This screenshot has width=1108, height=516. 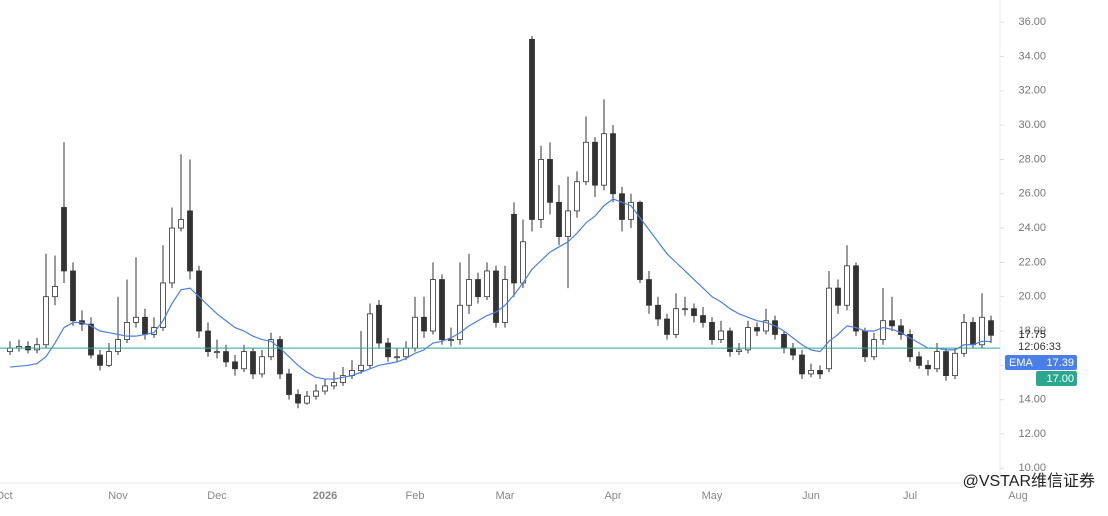 What do you see at coordinates (1032, 400) in the screenshot?
I see `y-tick-label: 14.00` at bounding box center [1032, 400].